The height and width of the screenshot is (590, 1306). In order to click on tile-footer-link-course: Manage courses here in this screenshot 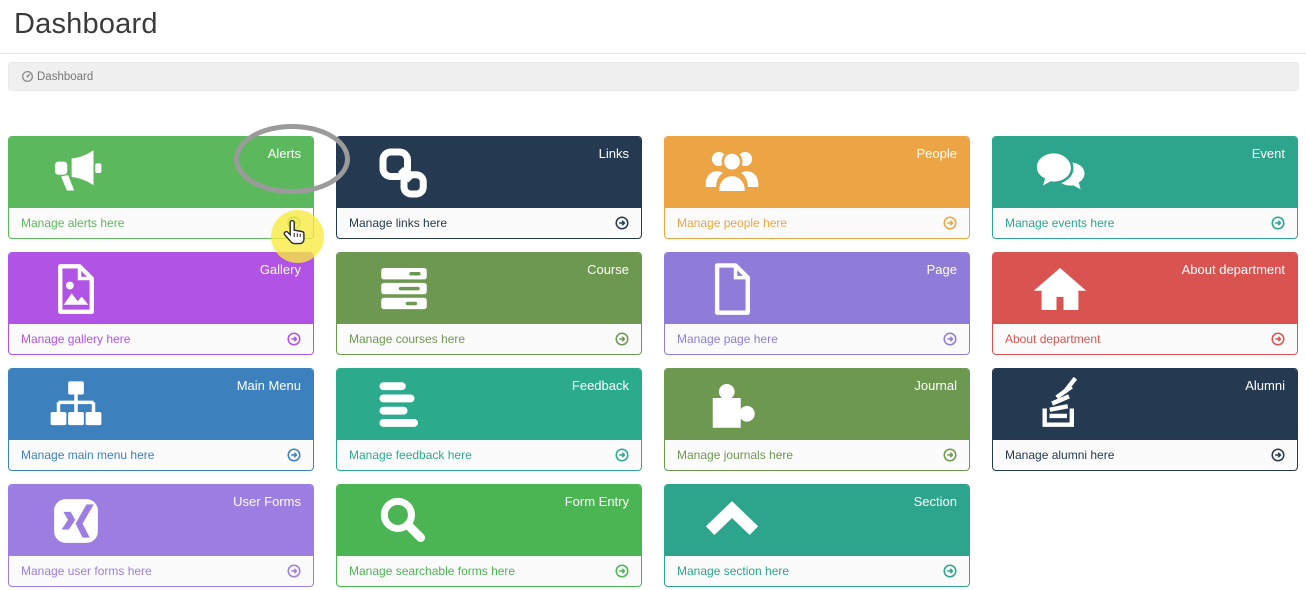, I will do `click(489, 339)`.